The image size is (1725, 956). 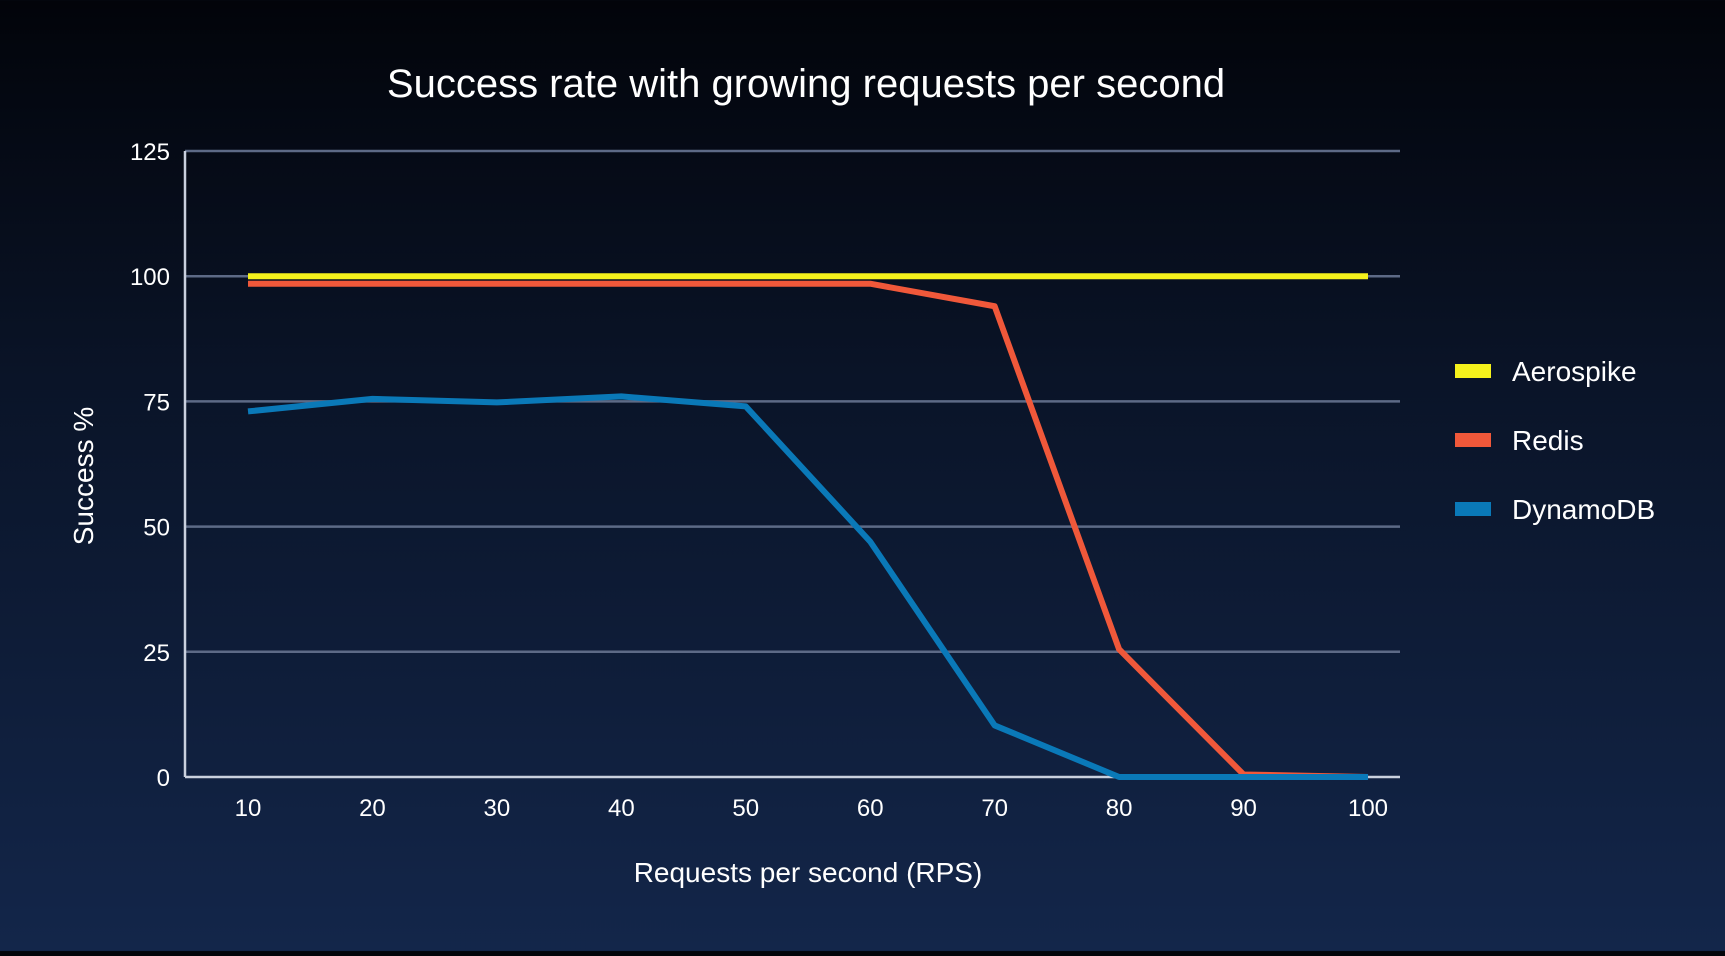 What do you see at coordinates (870, 808) in the screenshot?
I see `x-tick-label: 60` at bounding box center [870, 808].